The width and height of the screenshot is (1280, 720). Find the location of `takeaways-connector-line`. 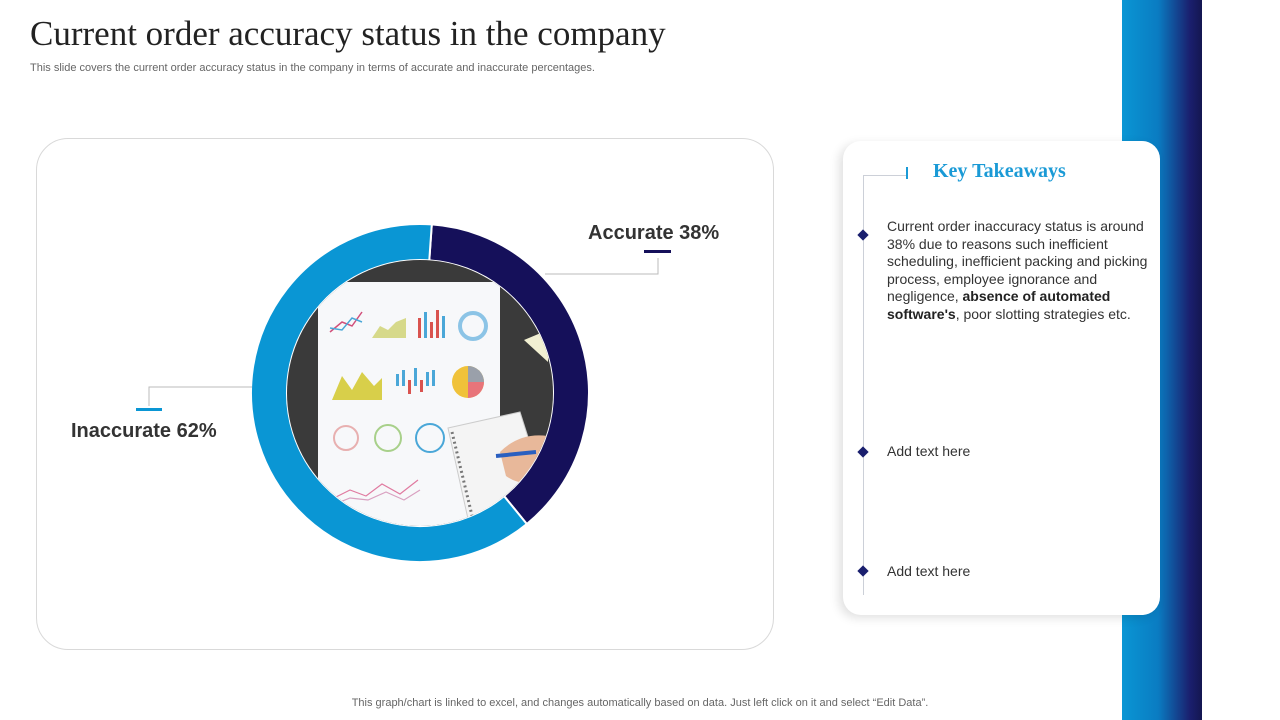

takeaways-connector-line is located at coordinates (885, 175).